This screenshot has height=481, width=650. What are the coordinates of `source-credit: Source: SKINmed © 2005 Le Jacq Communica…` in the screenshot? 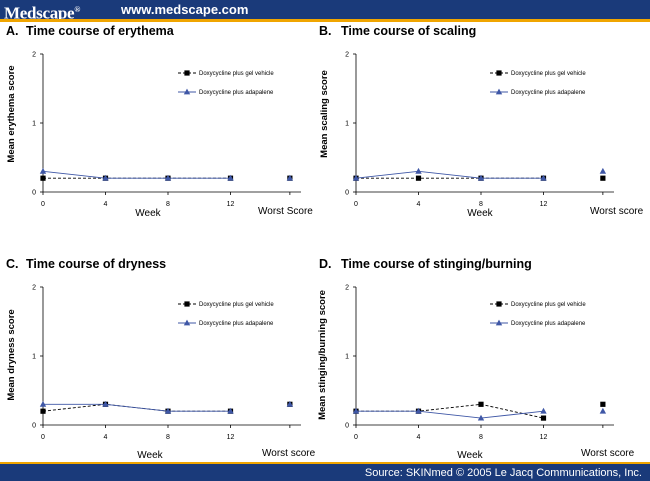 It's located at (503, 473).